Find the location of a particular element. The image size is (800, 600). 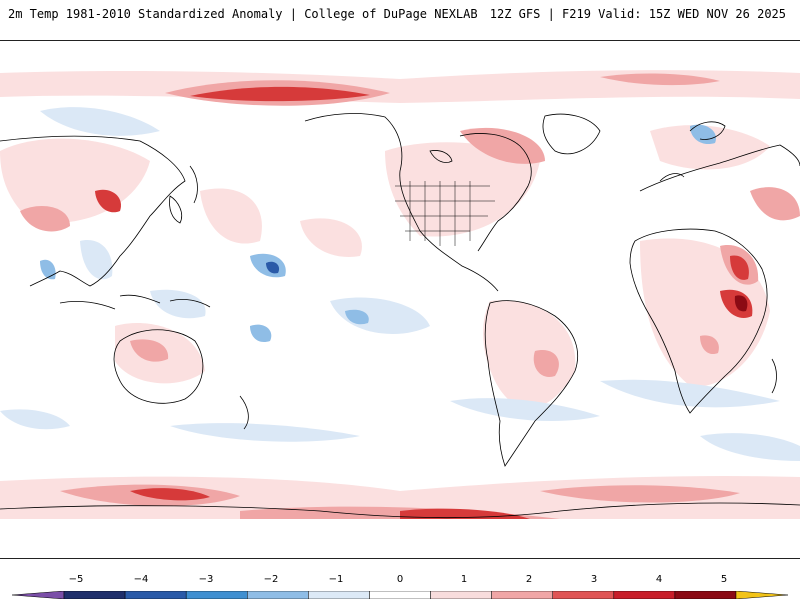

colorbar-tick: 4 is located at coordinates (659, 579).